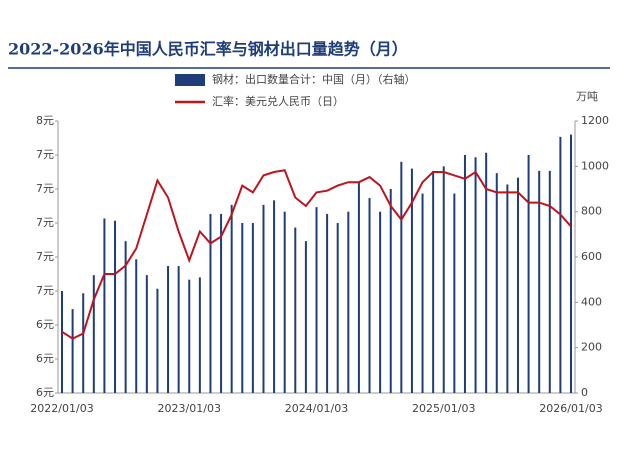 This screenshot has width=630, height=466. I want to click on y2-tick-label: 400, so click(591, 301).